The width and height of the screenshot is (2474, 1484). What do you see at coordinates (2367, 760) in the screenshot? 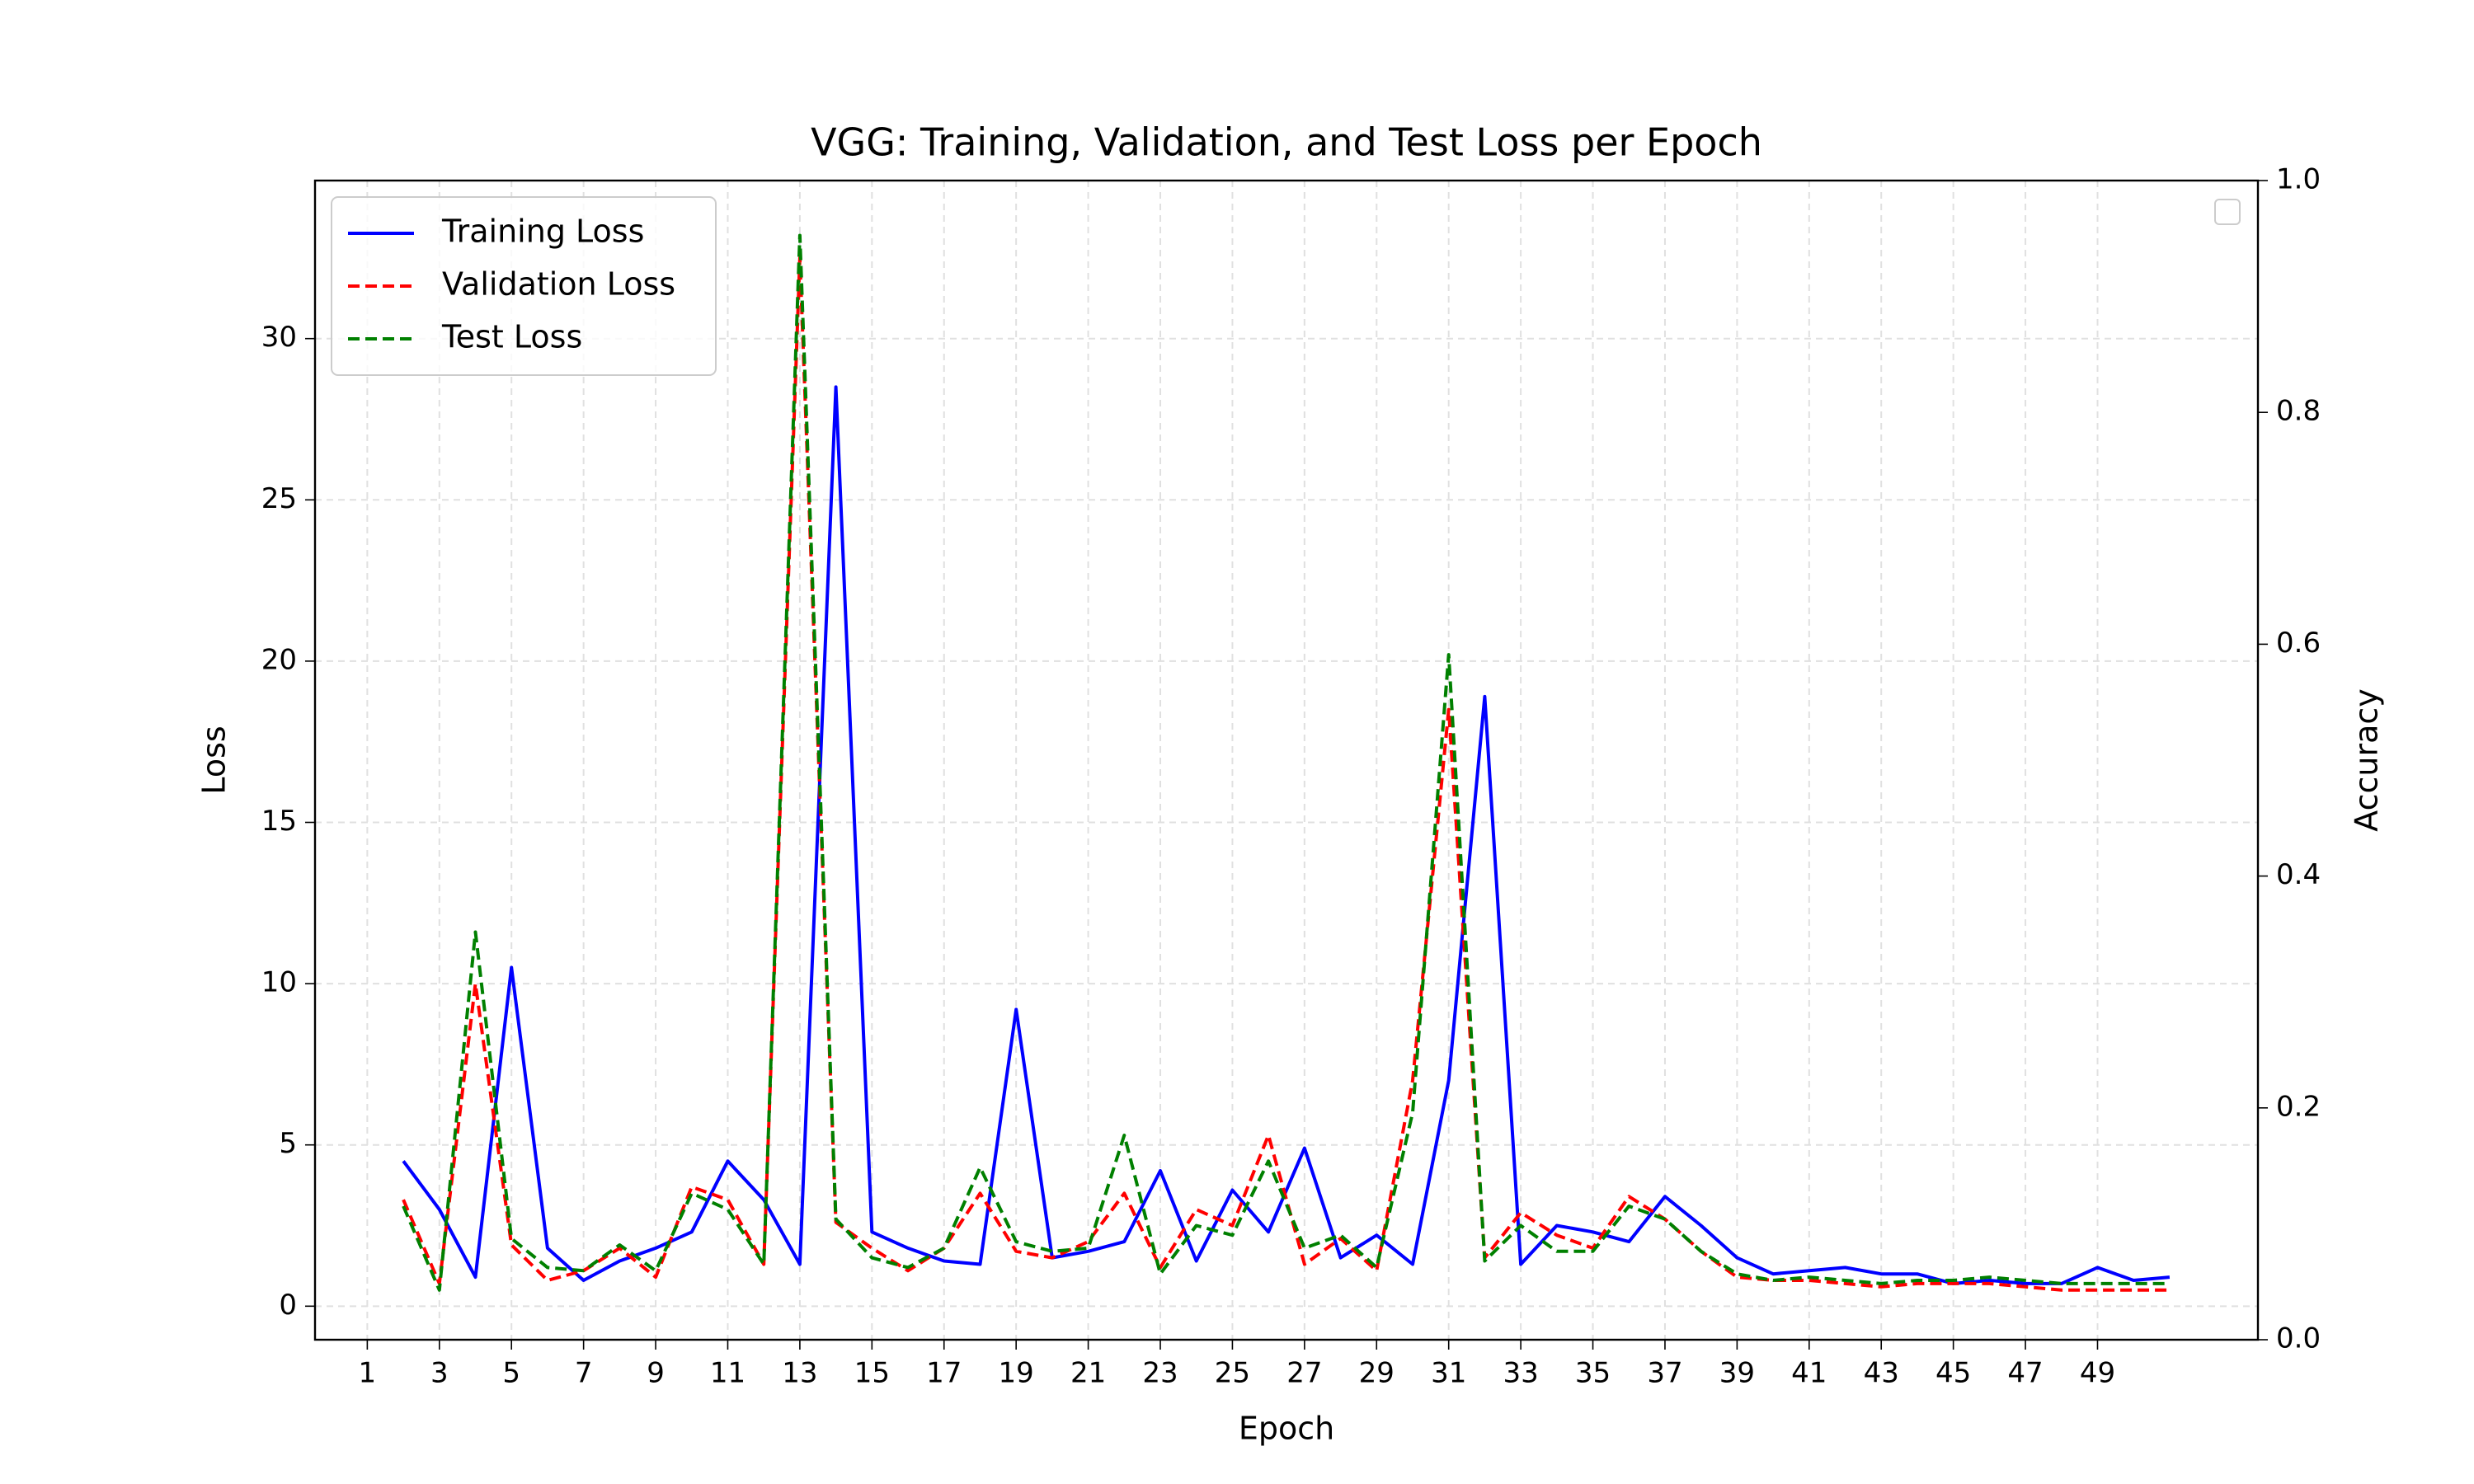
I see `y2-axis-label: Accuracy` at bounding box center [2367, 760].